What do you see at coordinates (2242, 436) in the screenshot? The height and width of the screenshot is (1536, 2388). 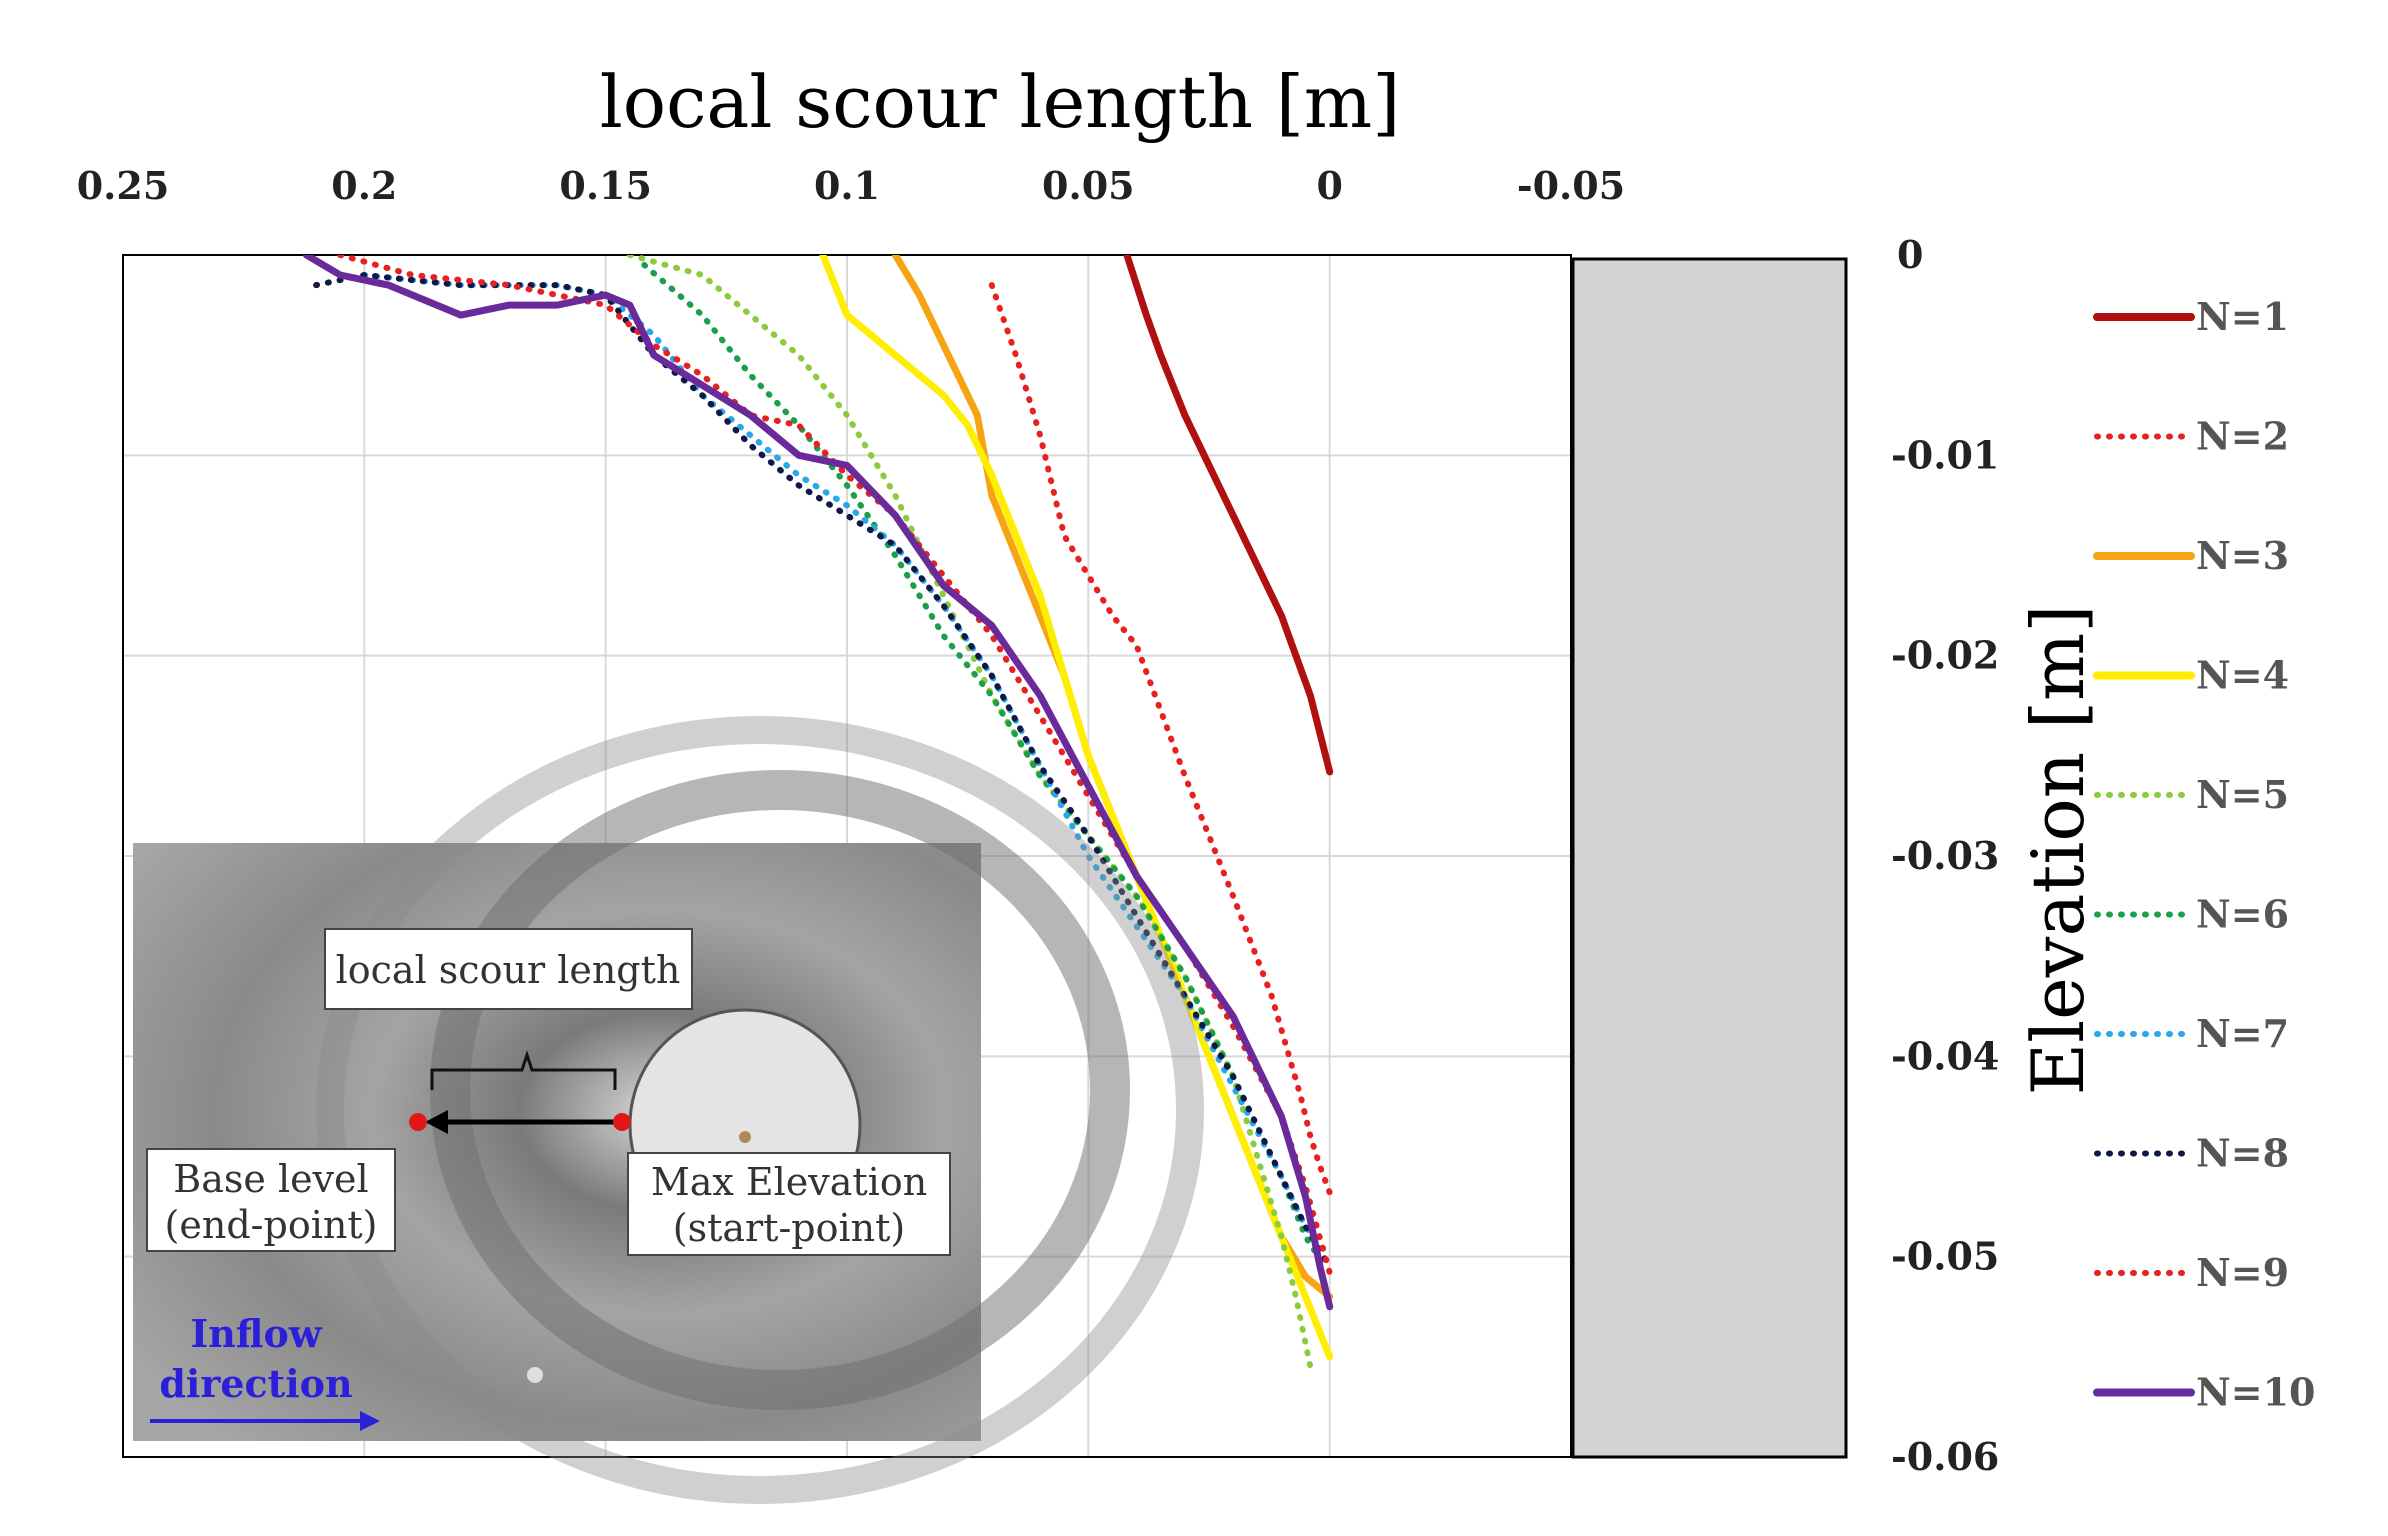 I see `legend-label: N=2` at bounding box center [2242, 436].